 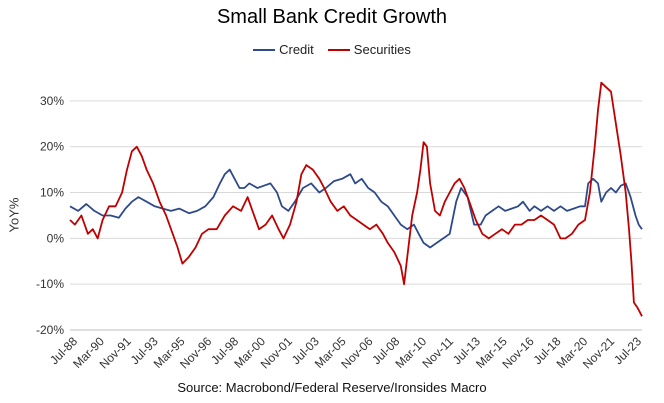 What do you see at coordinates (338, 49) in the screenshot?
I see `legend-swatch-securities` at bounding box center [338, 49].